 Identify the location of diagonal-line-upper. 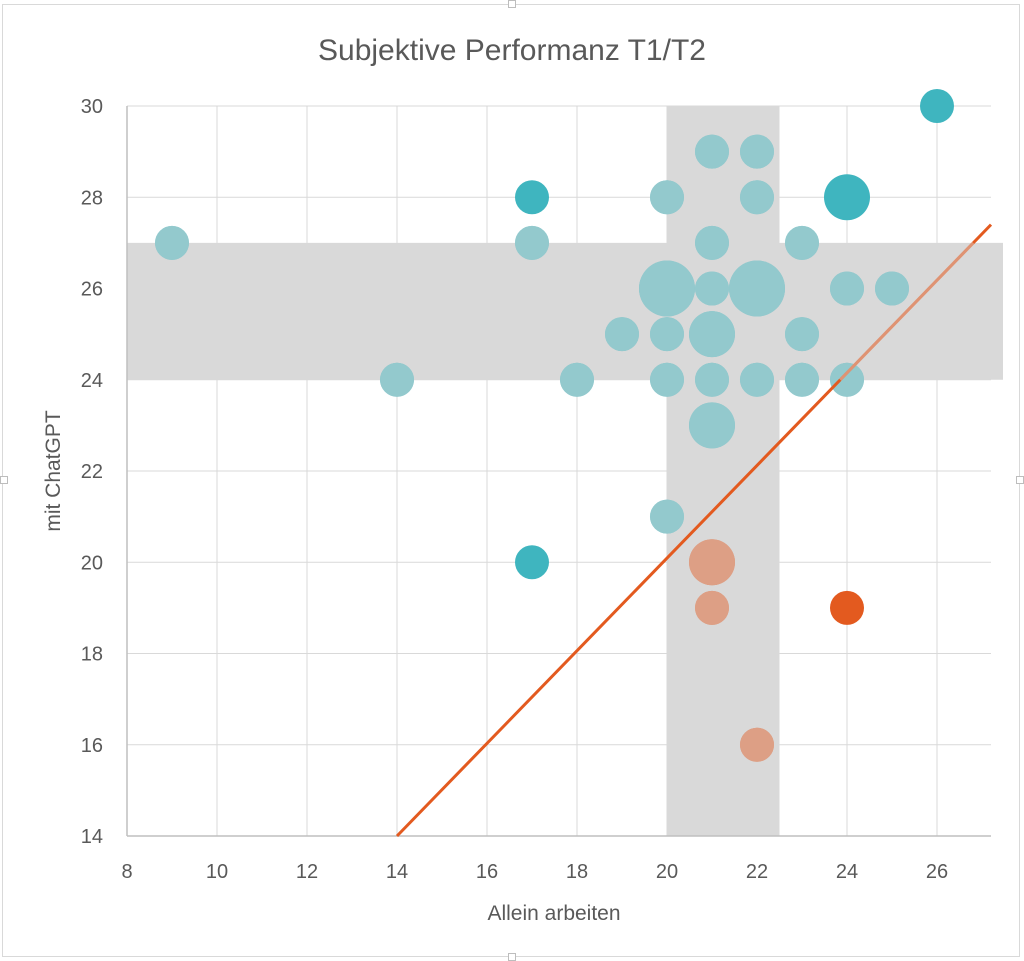
(916, 302).